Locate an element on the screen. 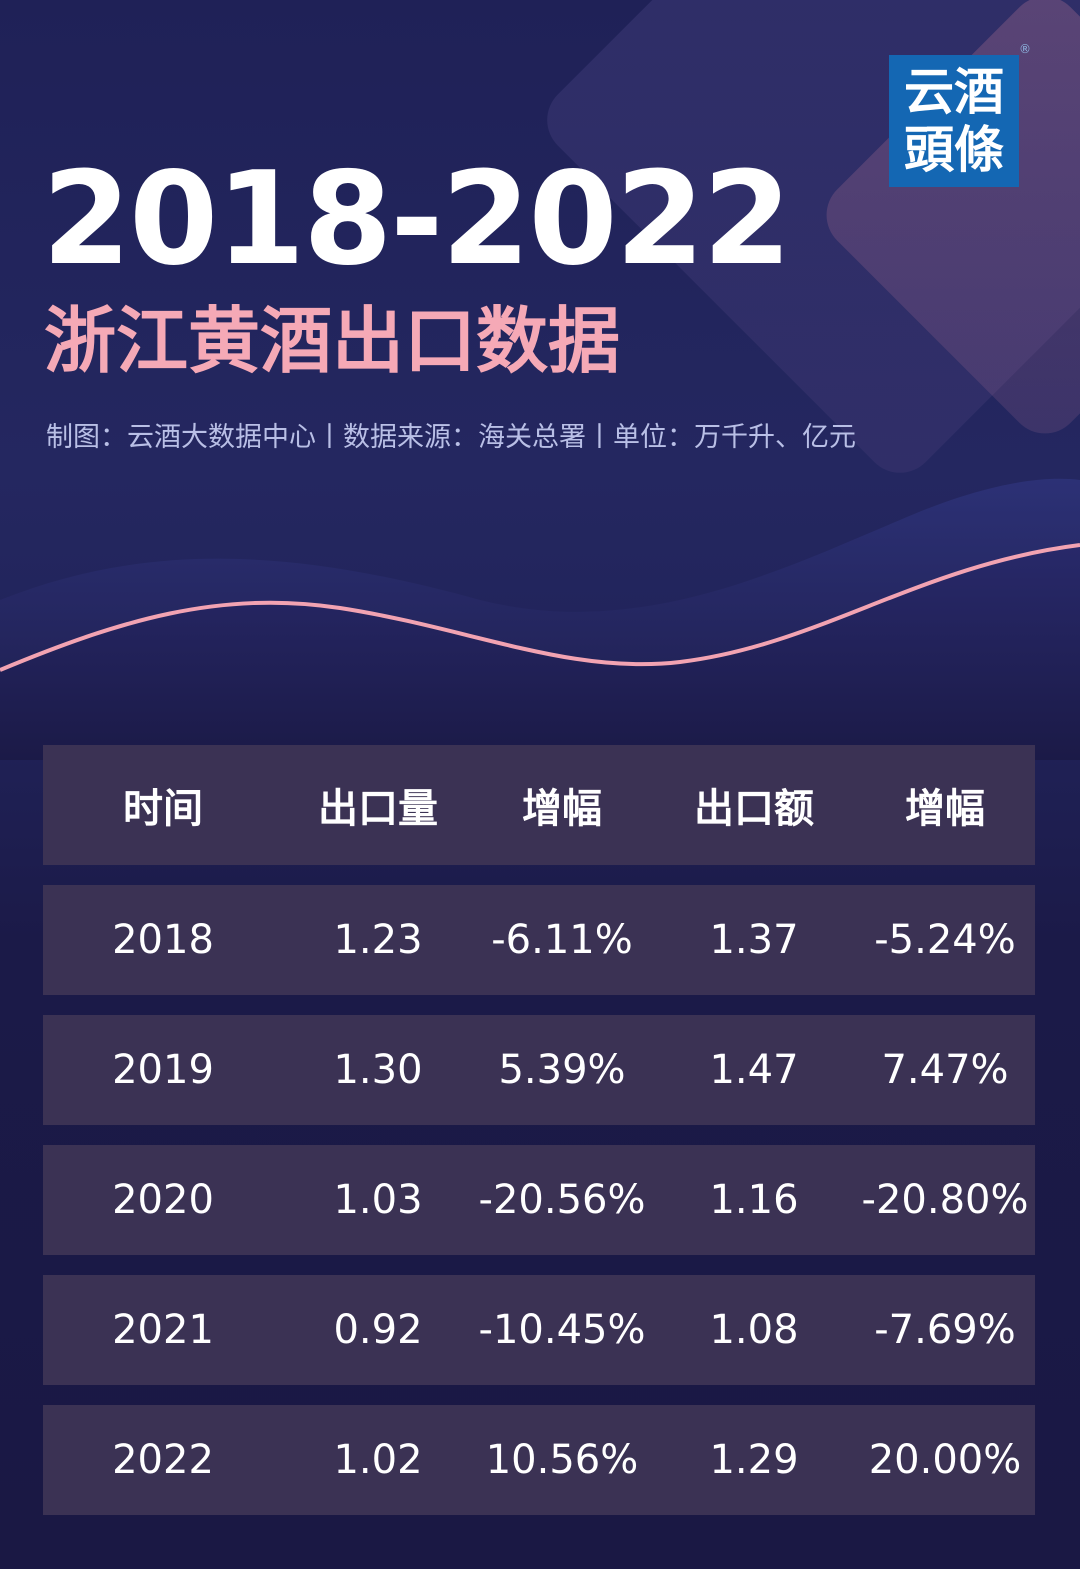  table-cell-value: 1.16 is located at coordinates (754, 1200).